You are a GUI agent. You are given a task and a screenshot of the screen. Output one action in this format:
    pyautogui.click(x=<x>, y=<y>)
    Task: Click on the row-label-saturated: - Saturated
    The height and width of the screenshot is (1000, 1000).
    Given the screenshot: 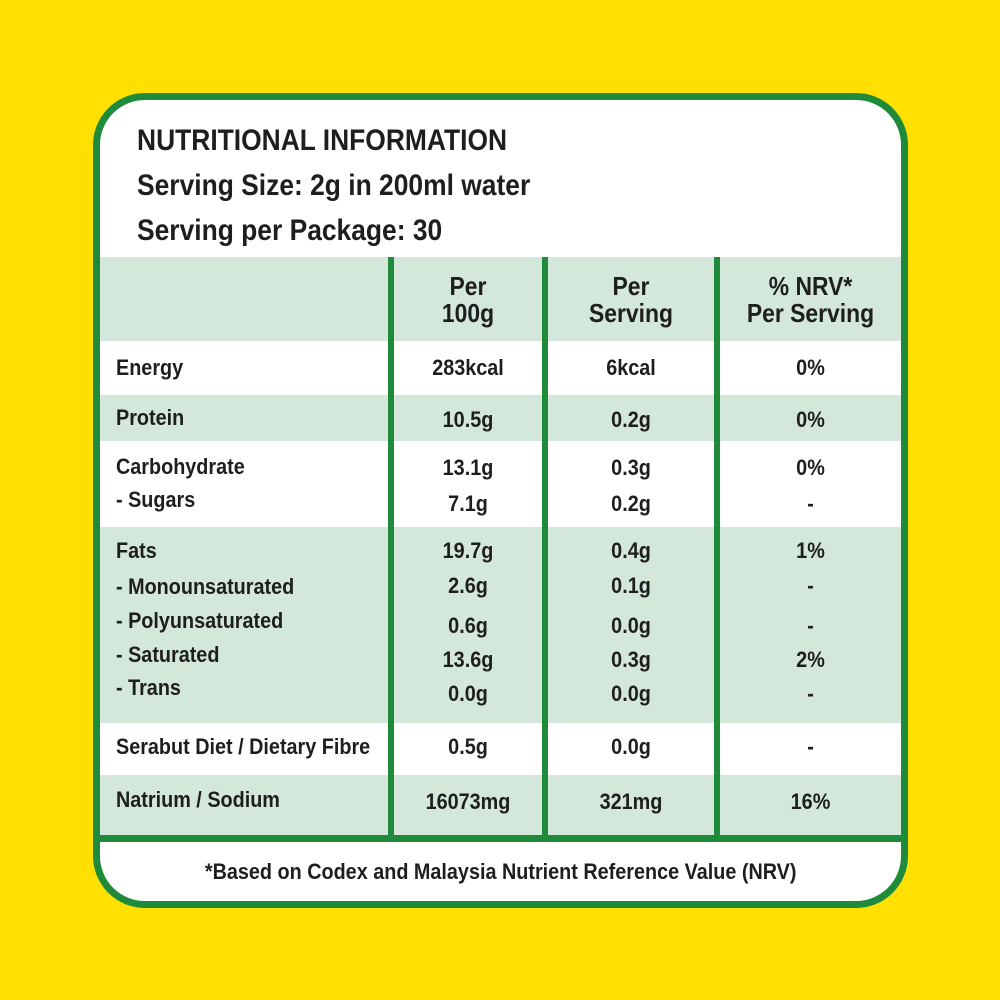 What is the action you would take?
    pyautogui.click(x=168, y=654)
    